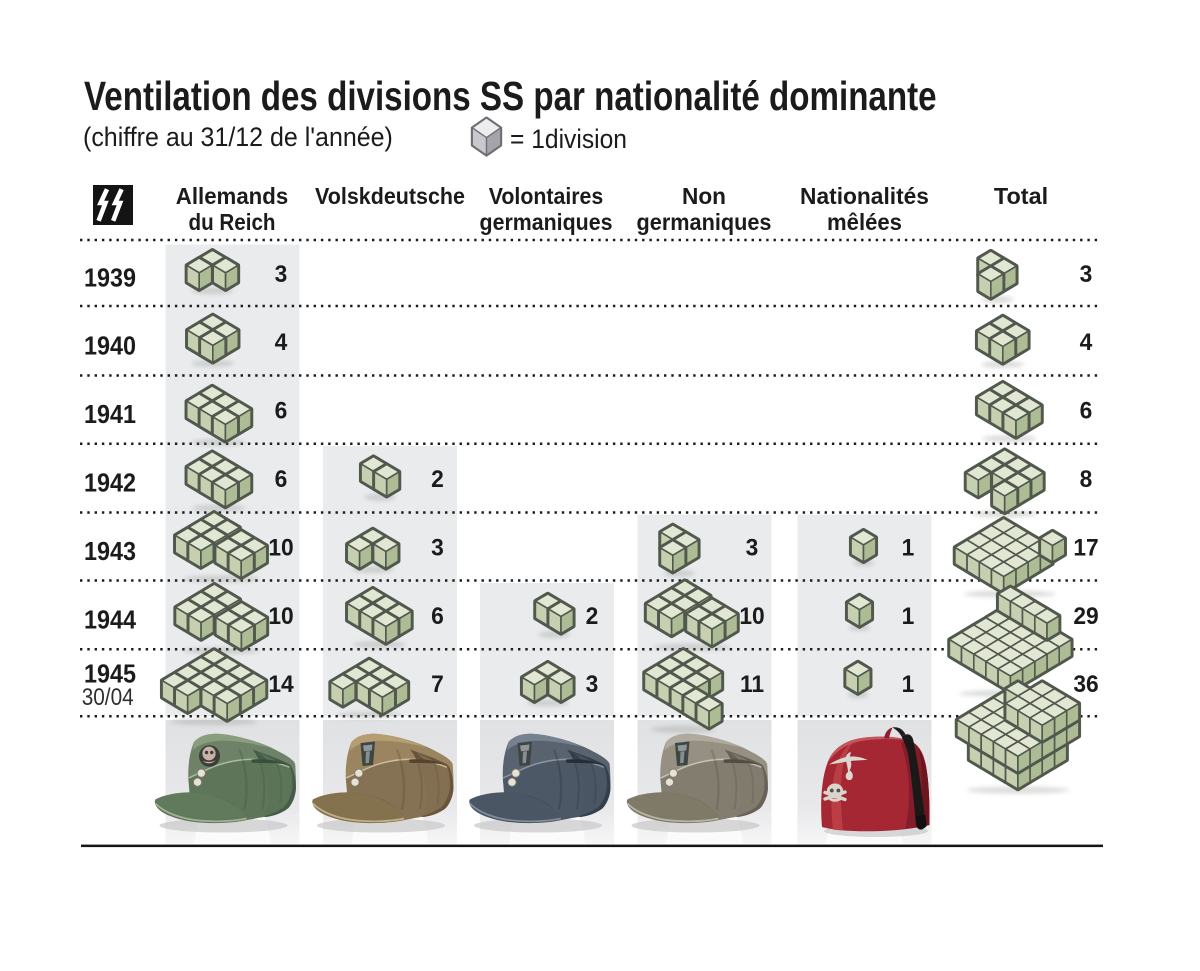  What do you see at coordinates (1085, 615) in the screenshot?
I see `svg-text: 29` at bounding box center [1085, 615].